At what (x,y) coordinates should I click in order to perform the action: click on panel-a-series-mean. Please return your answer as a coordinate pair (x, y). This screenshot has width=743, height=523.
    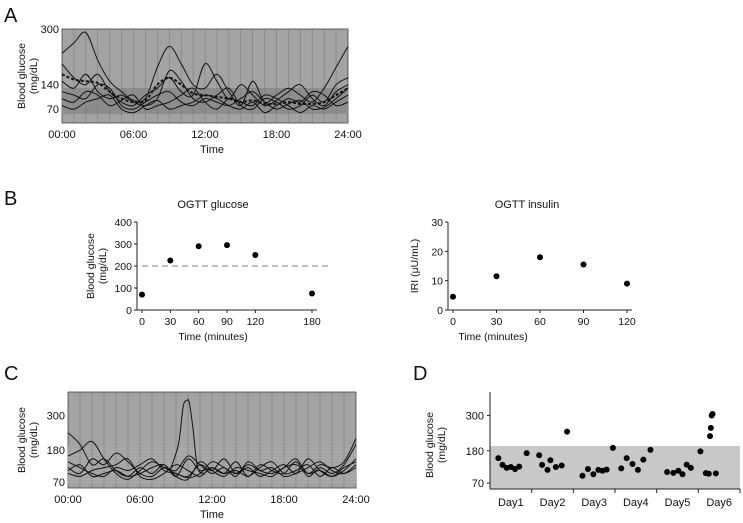
    Looking at the image, I should click on (205, 89).